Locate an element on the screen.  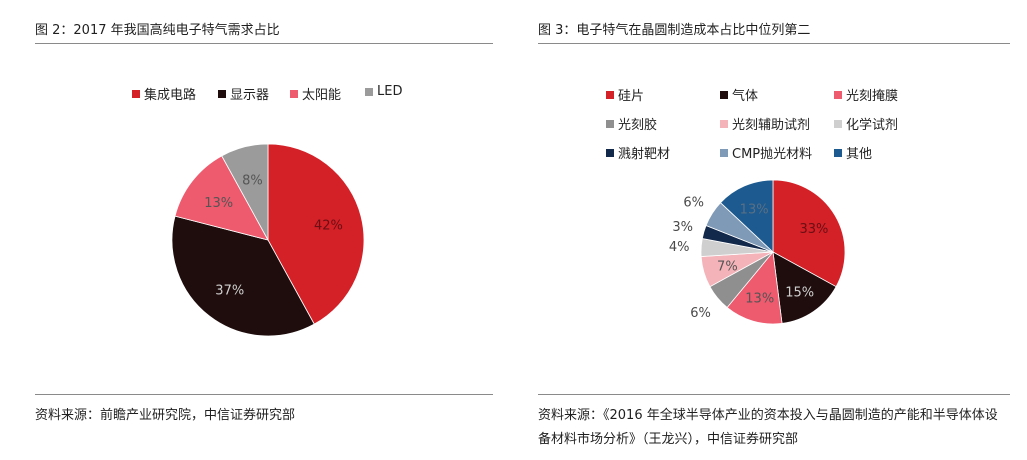
legend-item-6: 化学试剂 is located at coordinates (866, 123).